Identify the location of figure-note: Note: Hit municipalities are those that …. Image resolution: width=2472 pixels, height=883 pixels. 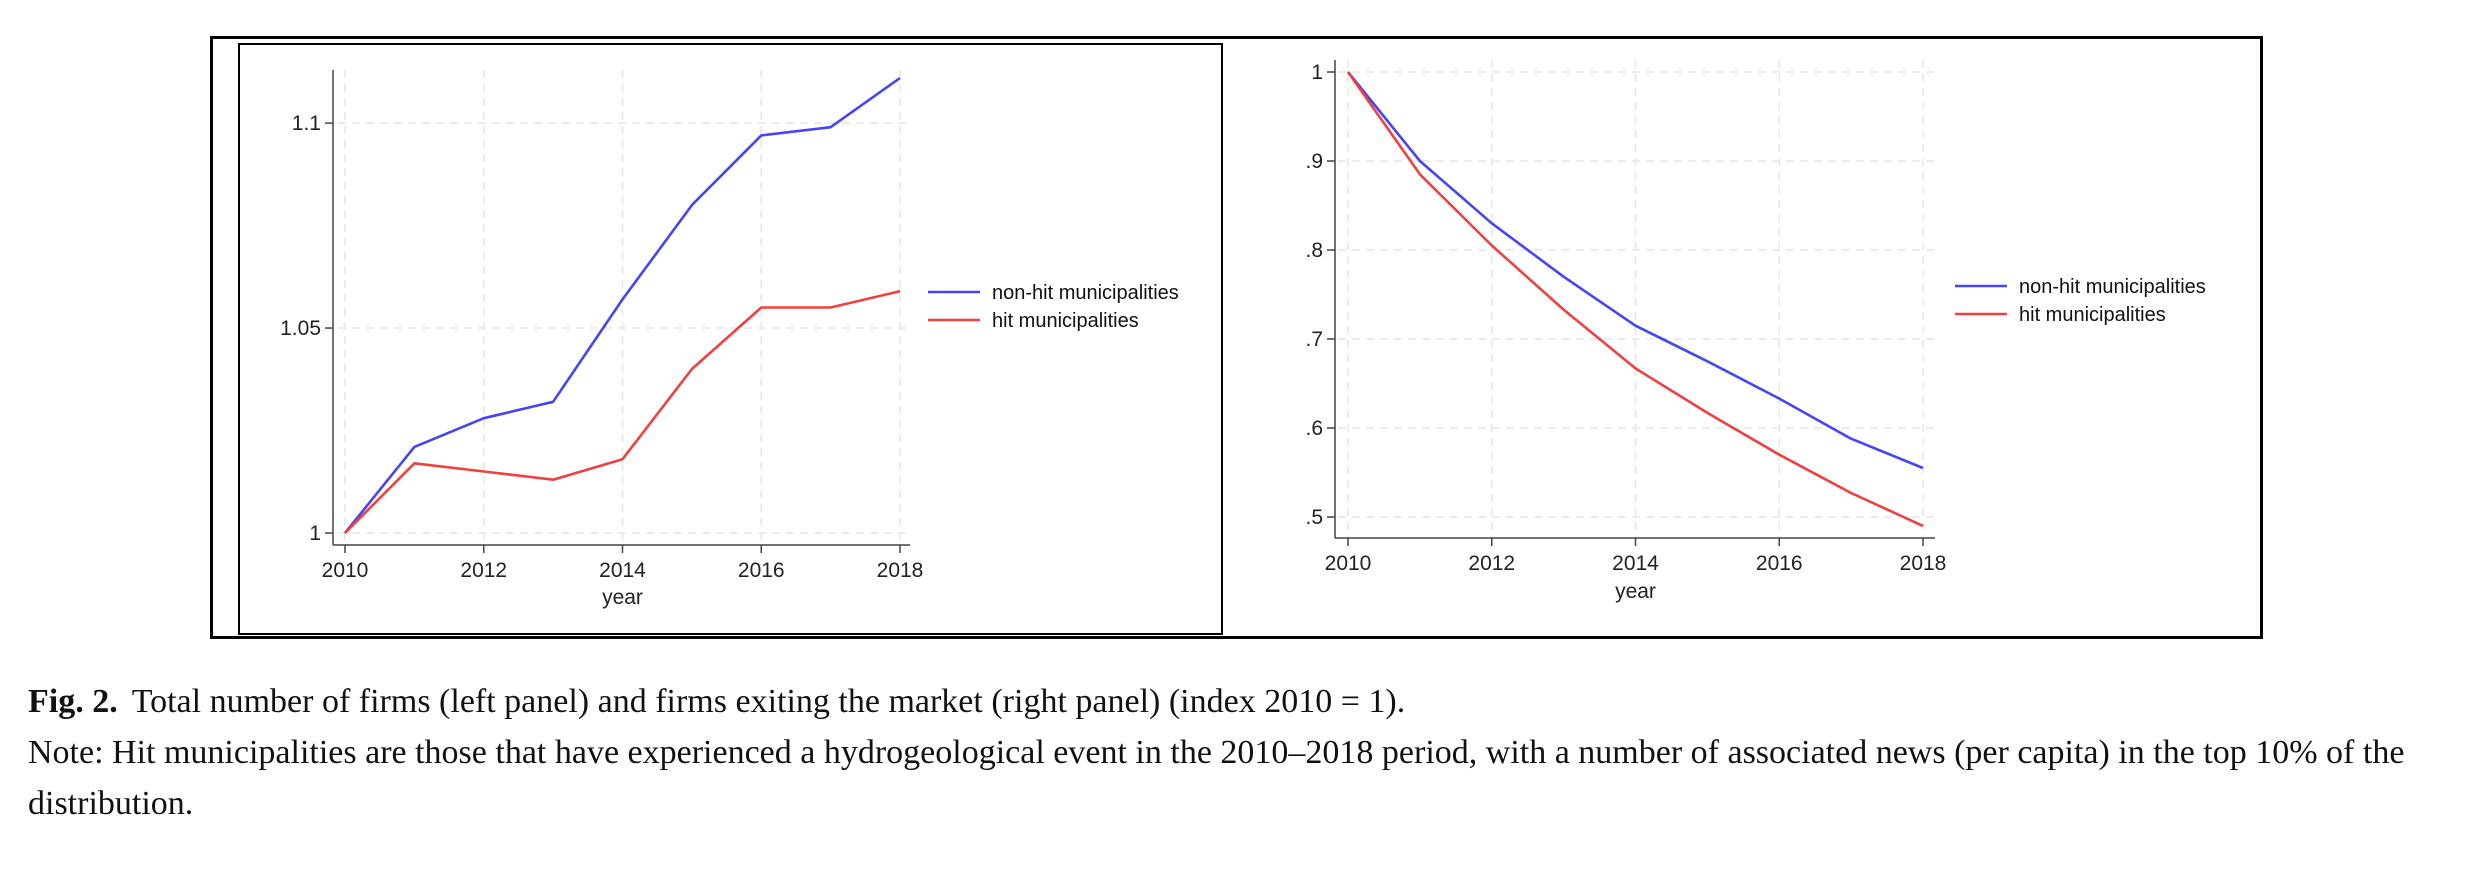
(1216, 778).